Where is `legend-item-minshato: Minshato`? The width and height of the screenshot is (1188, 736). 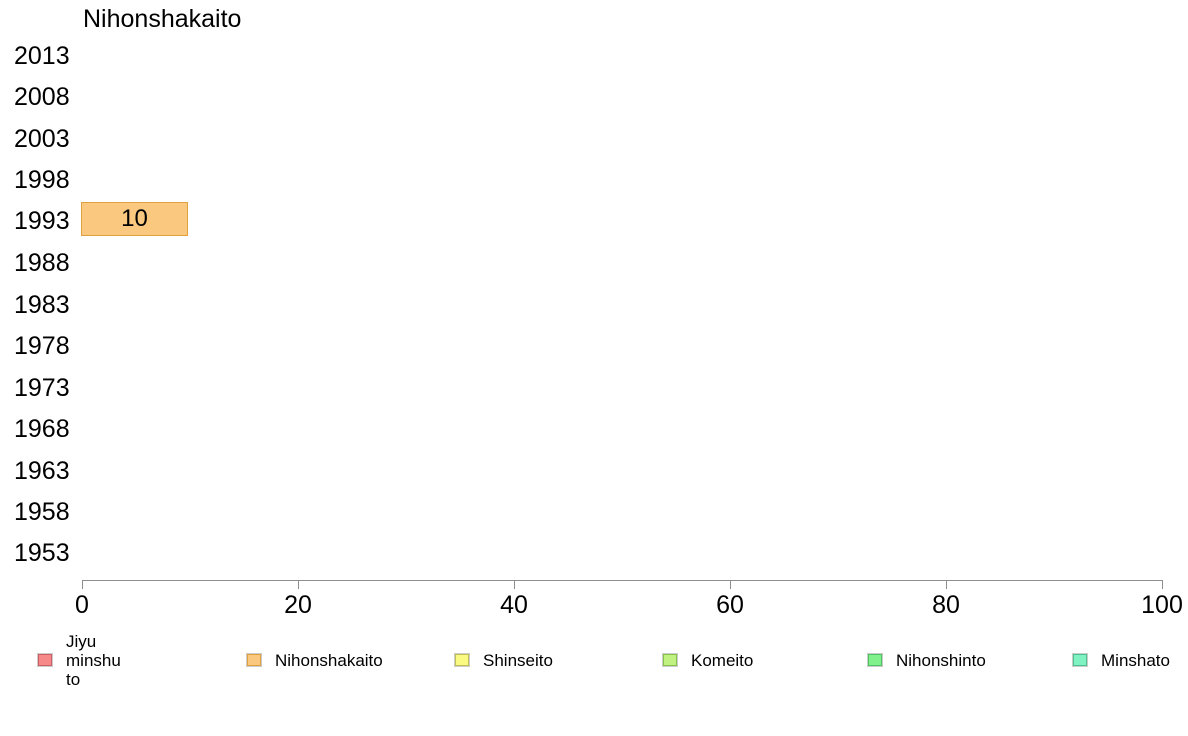
legend-item-minshato: Minshato is located at coordinates (1121, 660).